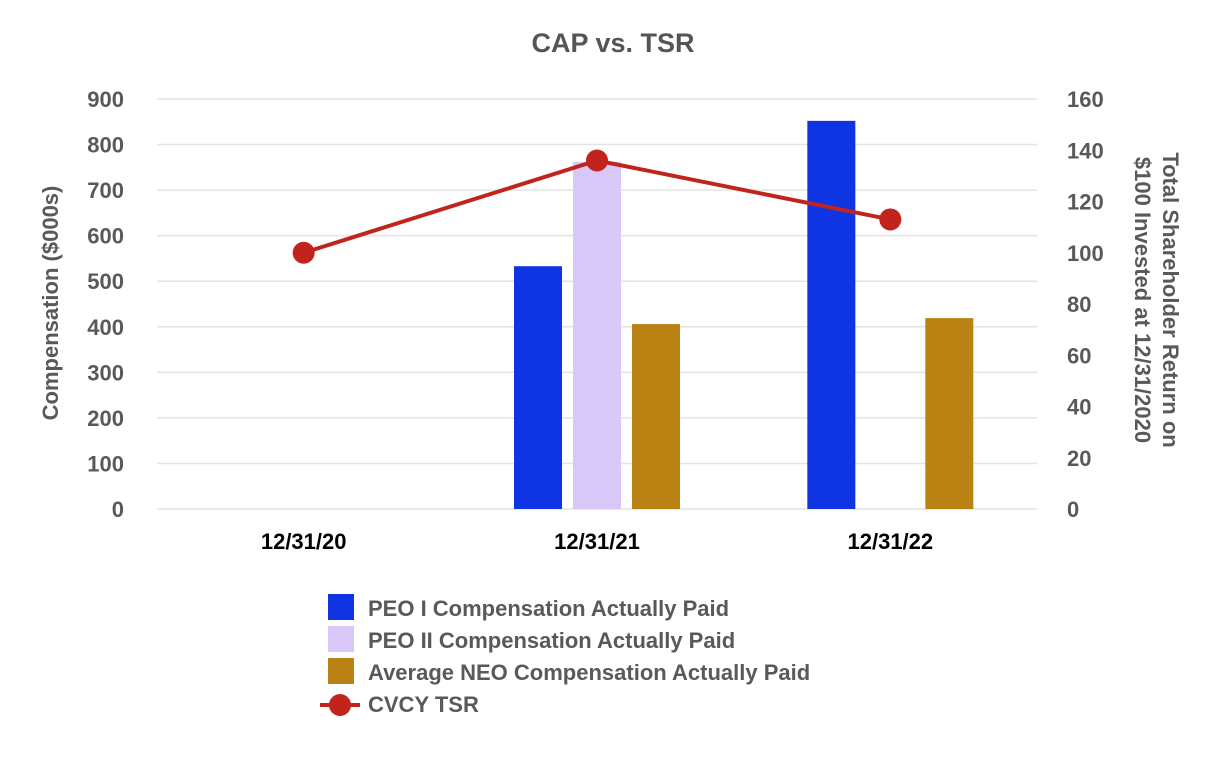  What do you see at coordinates (105, 418) in the screenshot?
I see `y-left-tick-label: 200` at bounding box center [105, 418].